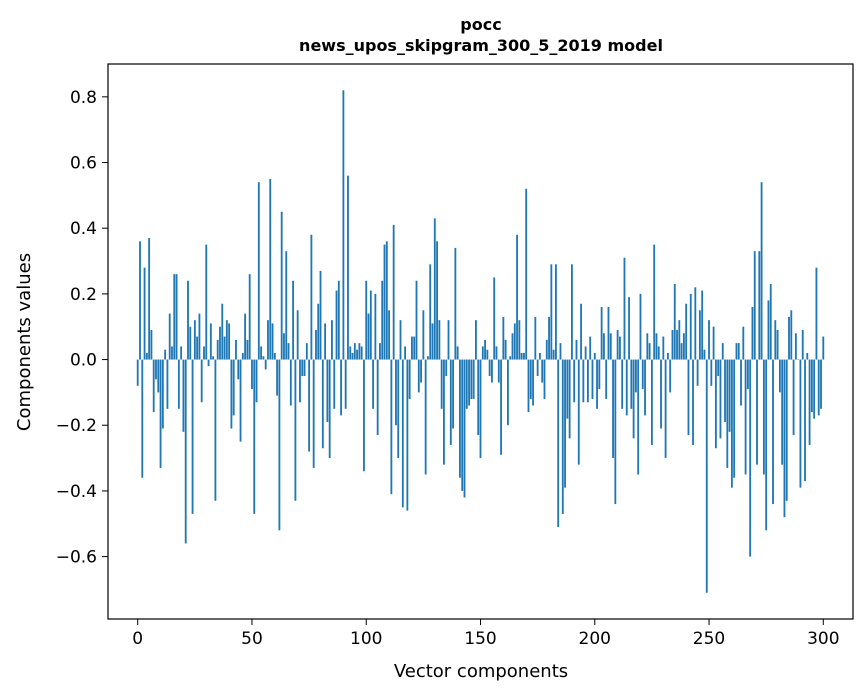 The height and width of the screenshot is (696, 867). I want to click on x-axis-label: Vector components, so click(481, 671).